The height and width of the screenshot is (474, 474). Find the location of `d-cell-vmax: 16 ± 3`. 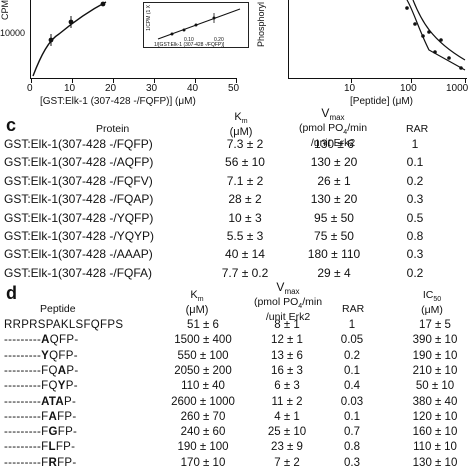

d-cell-vmax: 16 ± 3 is located at coordinates (287, 370).